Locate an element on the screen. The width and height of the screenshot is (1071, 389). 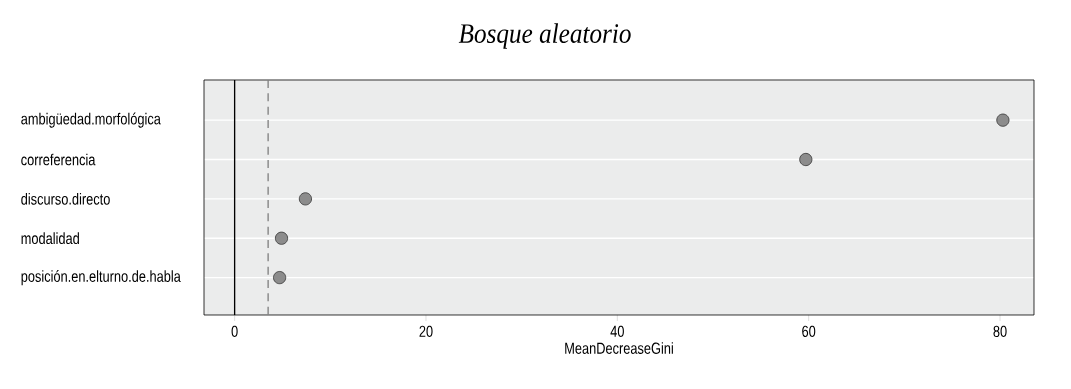
chart-title: Bosque aleatorio is located at coordinates (544, 36).